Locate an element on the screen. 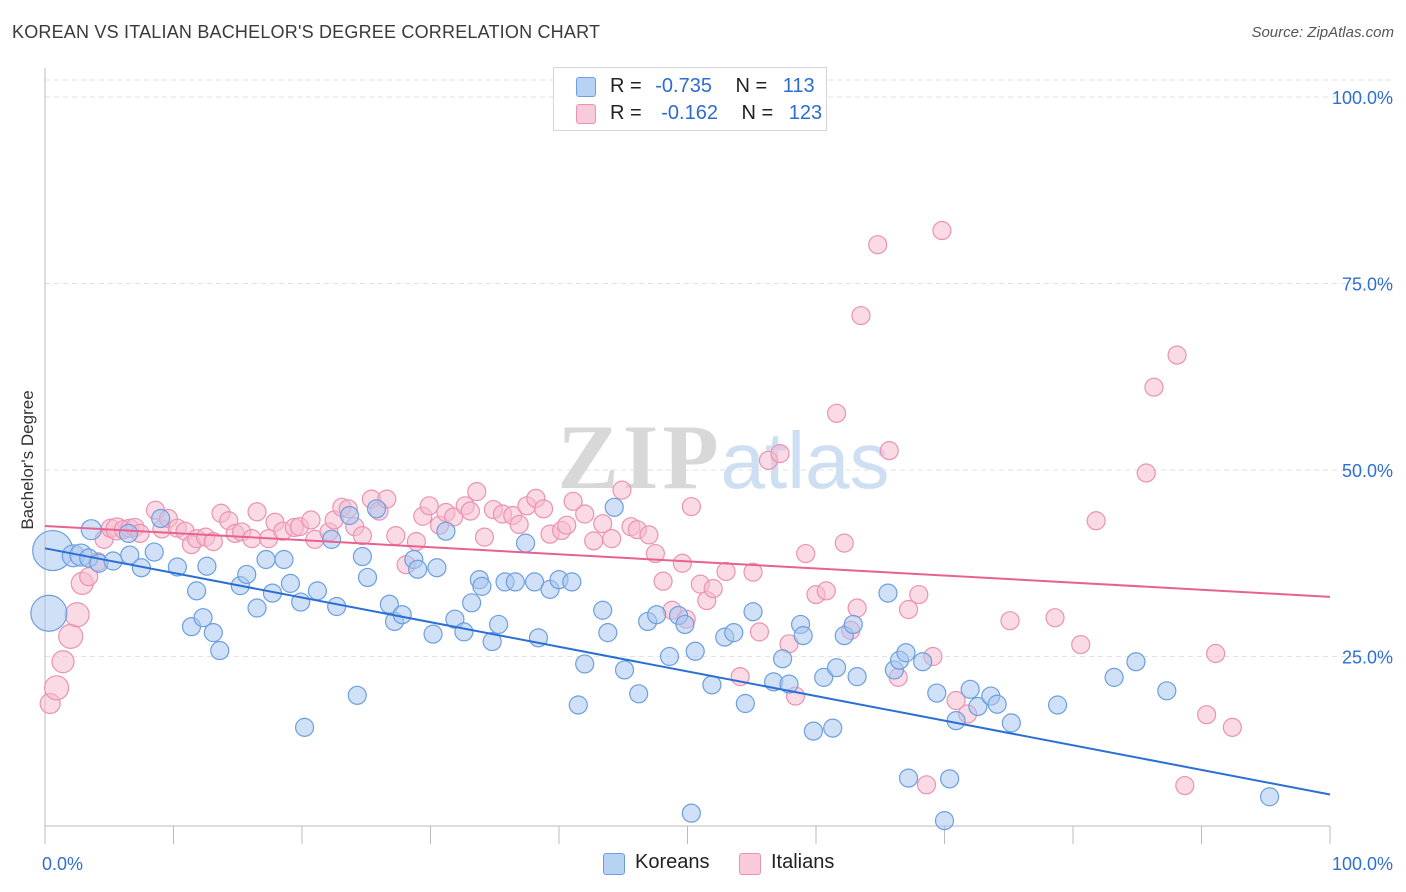 Image resolution: width=1406 pixels, height=892 pixels. trend-line is located at coordinates (687, 561).